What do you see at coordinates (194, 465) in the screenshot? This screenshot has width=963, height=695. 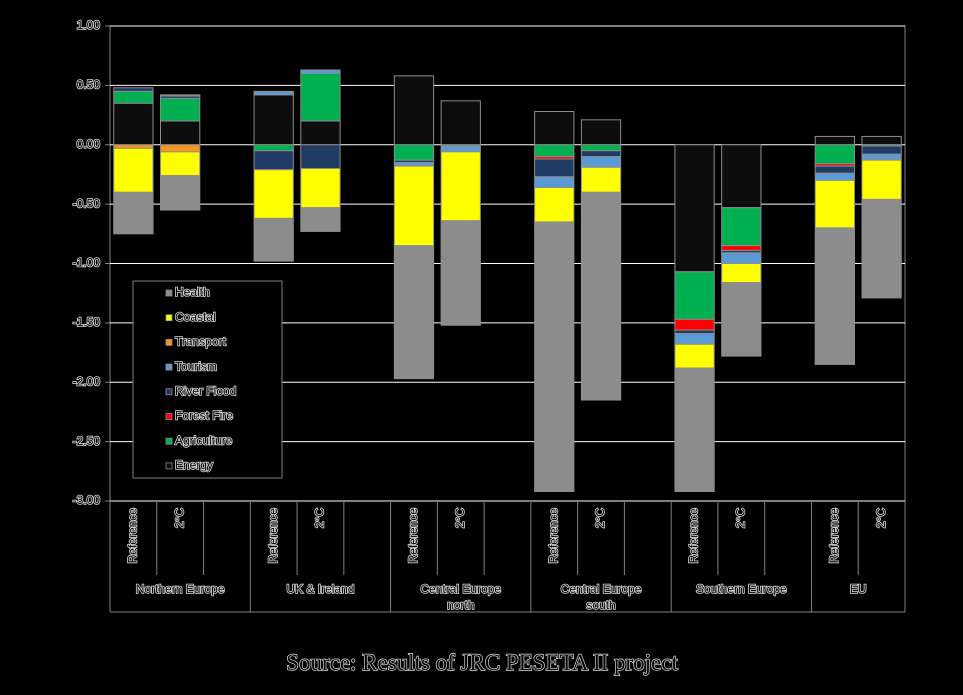 I see `legend-label: Energy` at bounding box center [194, 465].